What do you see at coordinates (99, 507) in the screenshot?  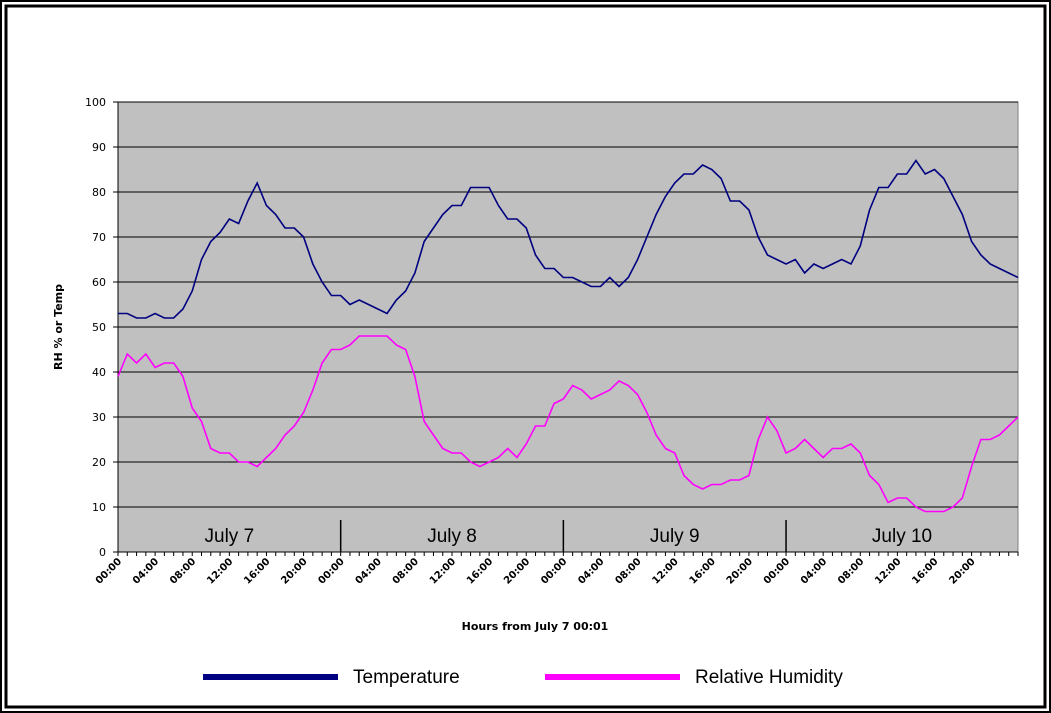 I see `y-tick-label: 10` at bounding box center [99, 507].